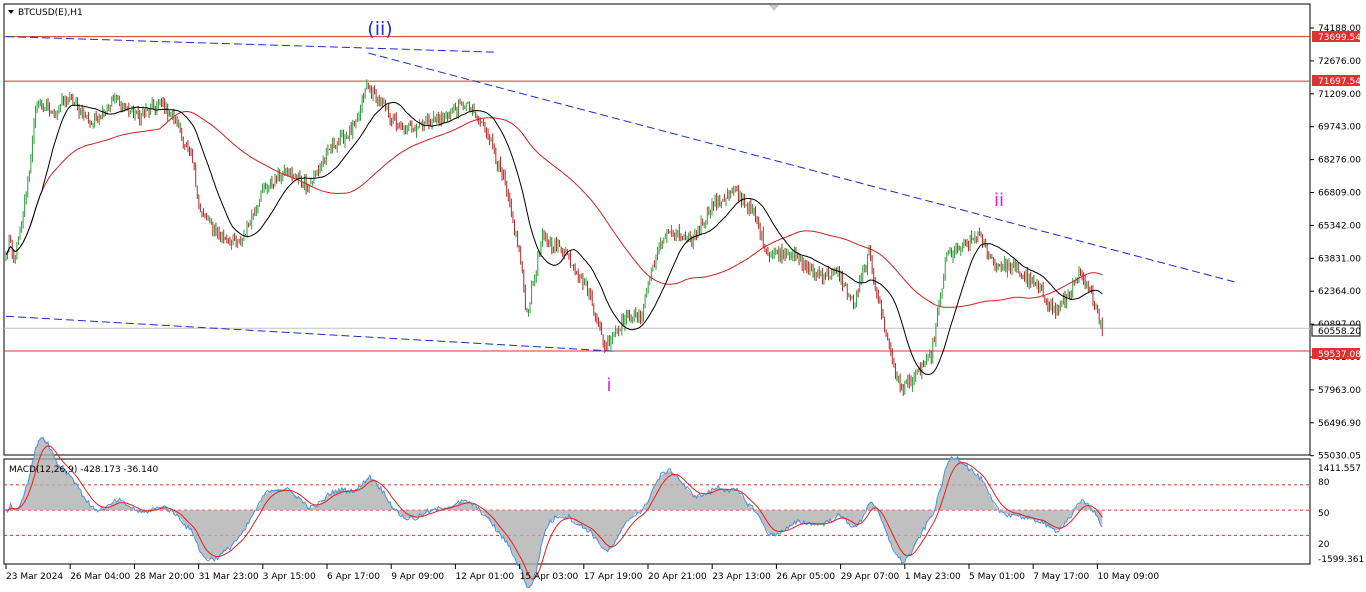 Image resolution: width=1366 pixels, height=592 pixels. I want to click on time-tick-label-0: 23 Mar 2024, so click(34, 577).